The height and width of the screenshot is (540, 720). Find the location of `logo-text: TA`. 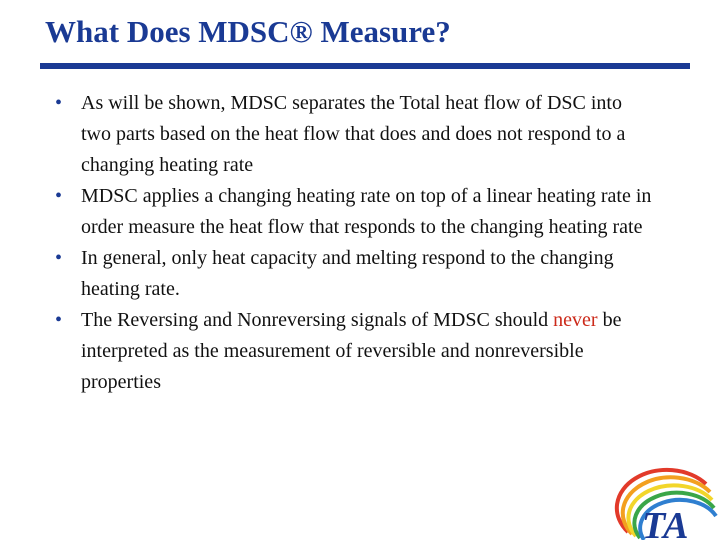

logo-text: TA is located at coordinates (665, 522).